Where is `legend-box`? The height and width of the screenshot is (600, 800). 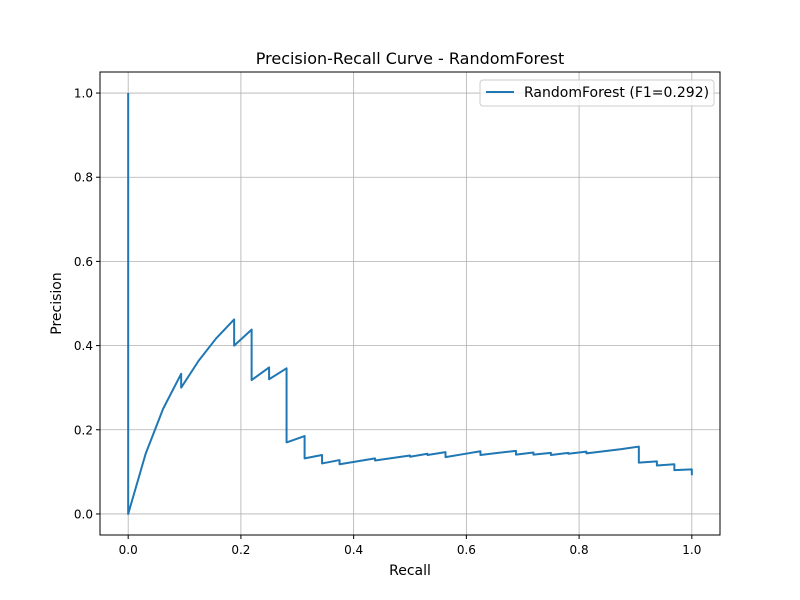 legend-box is located at coordinates (597, 93).